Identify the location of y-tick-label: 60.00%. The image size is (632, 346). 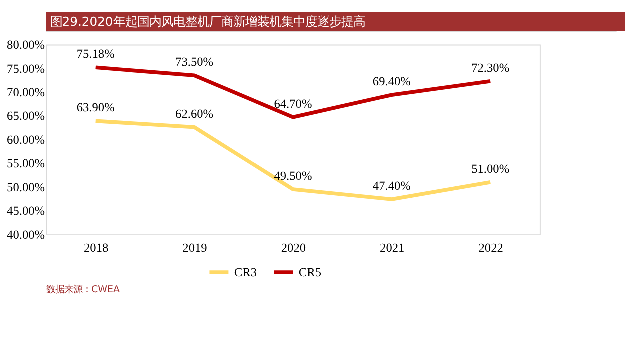
(26, 139).